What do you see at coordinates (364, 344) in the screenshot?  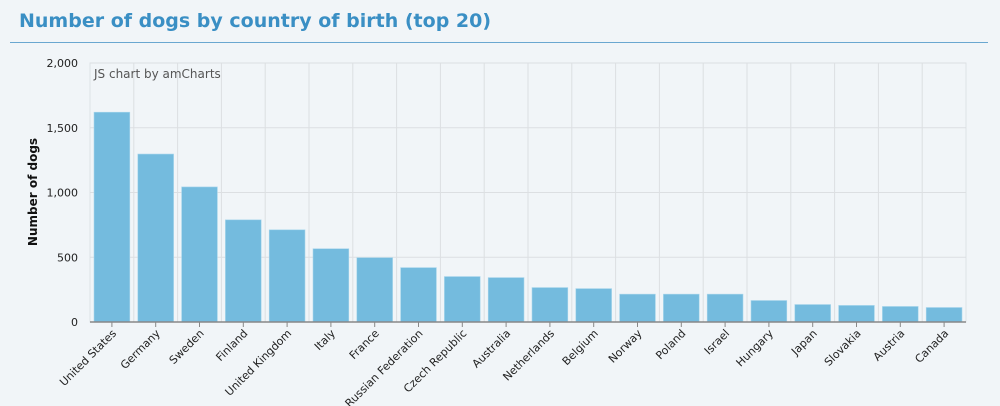 I see `x-tick-label: France` at bounding box center [364, 344].